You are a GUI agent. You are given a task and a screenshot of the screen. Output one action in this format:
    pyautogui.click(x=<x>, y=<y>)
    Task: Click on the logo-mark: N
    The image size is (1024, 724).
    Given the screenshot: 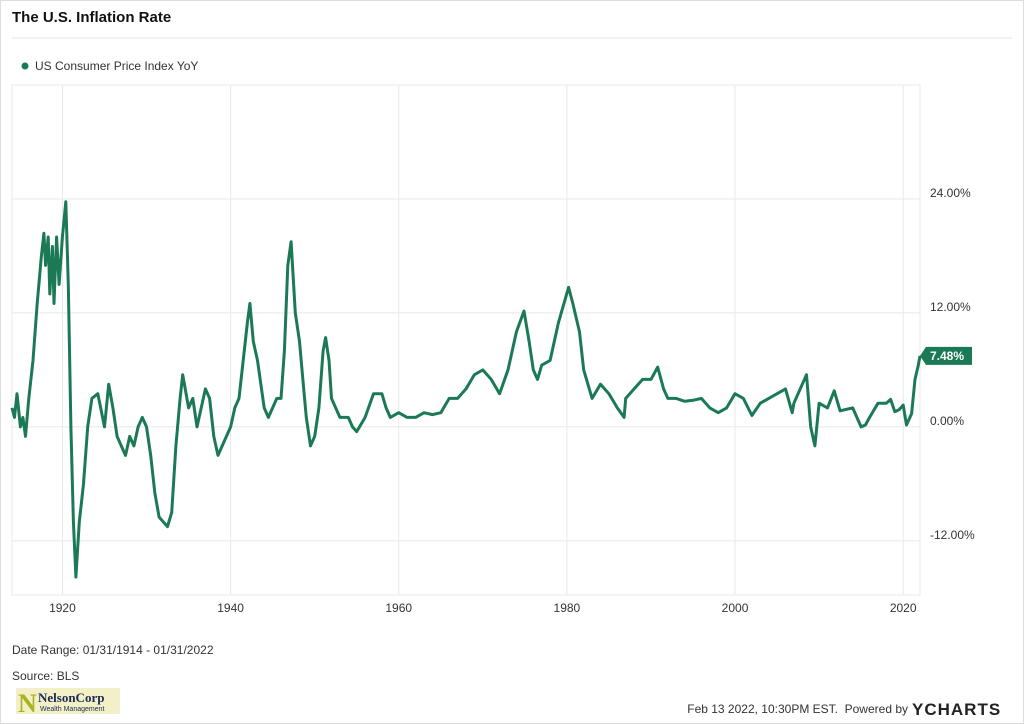 What is the action you would take?
    pyautogui.click(x=27, y=703)
    